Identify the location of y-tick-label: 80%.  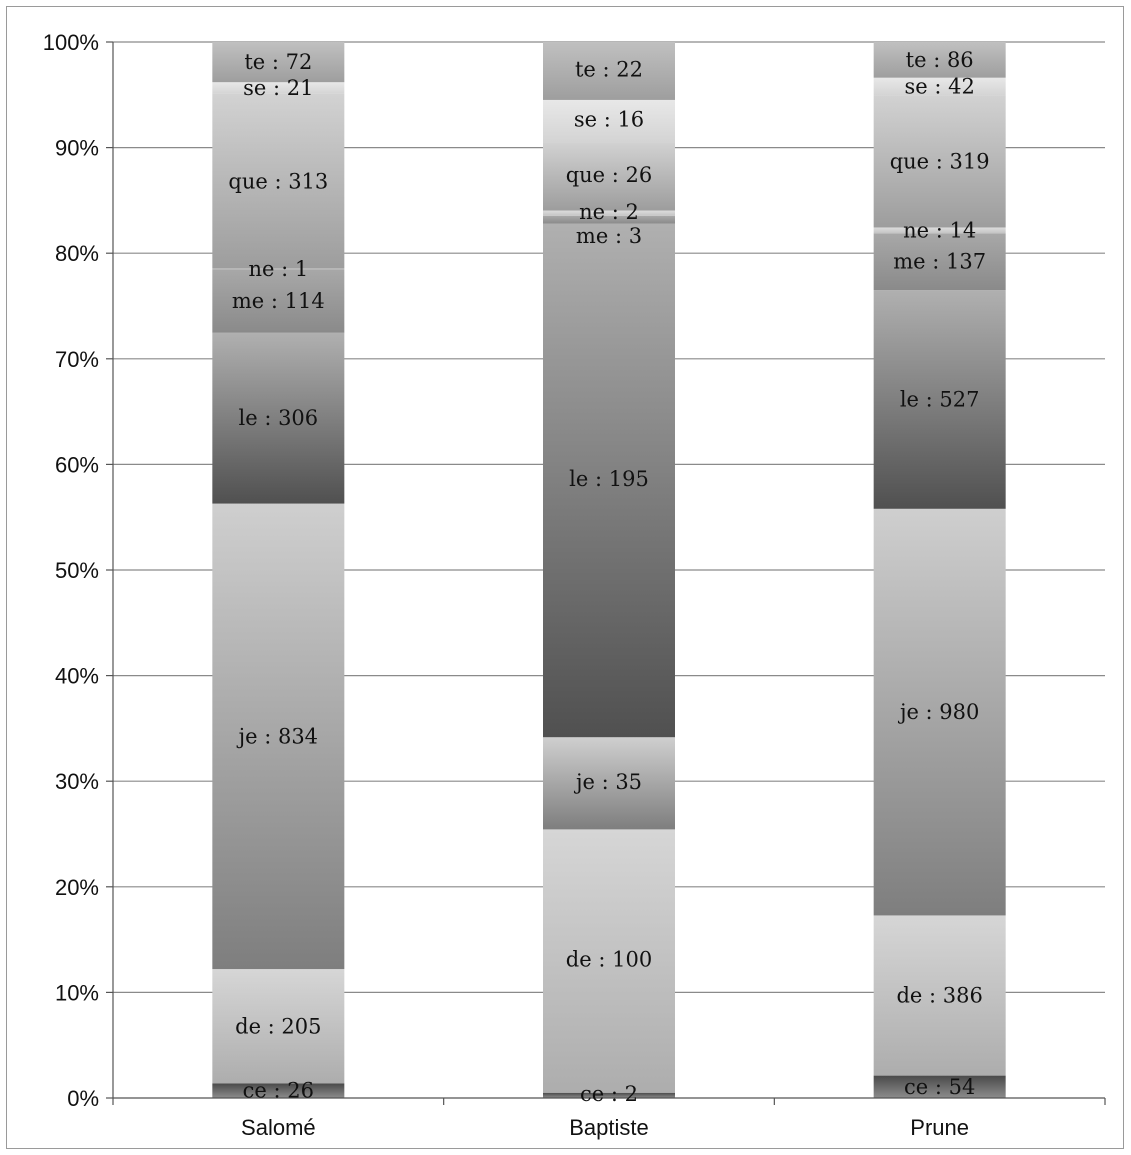
(77, 253).